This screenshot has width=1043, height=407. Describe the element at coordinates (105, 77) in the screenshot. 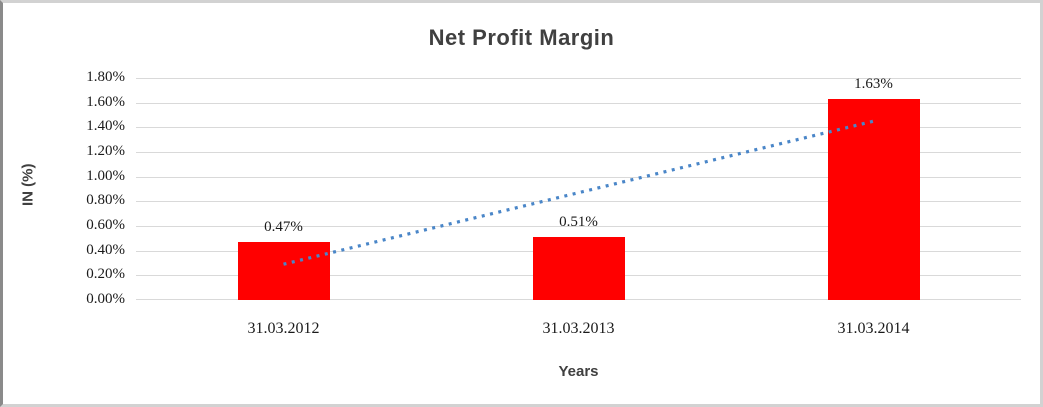

I see `y-tick-label: 1.80%` at that location.